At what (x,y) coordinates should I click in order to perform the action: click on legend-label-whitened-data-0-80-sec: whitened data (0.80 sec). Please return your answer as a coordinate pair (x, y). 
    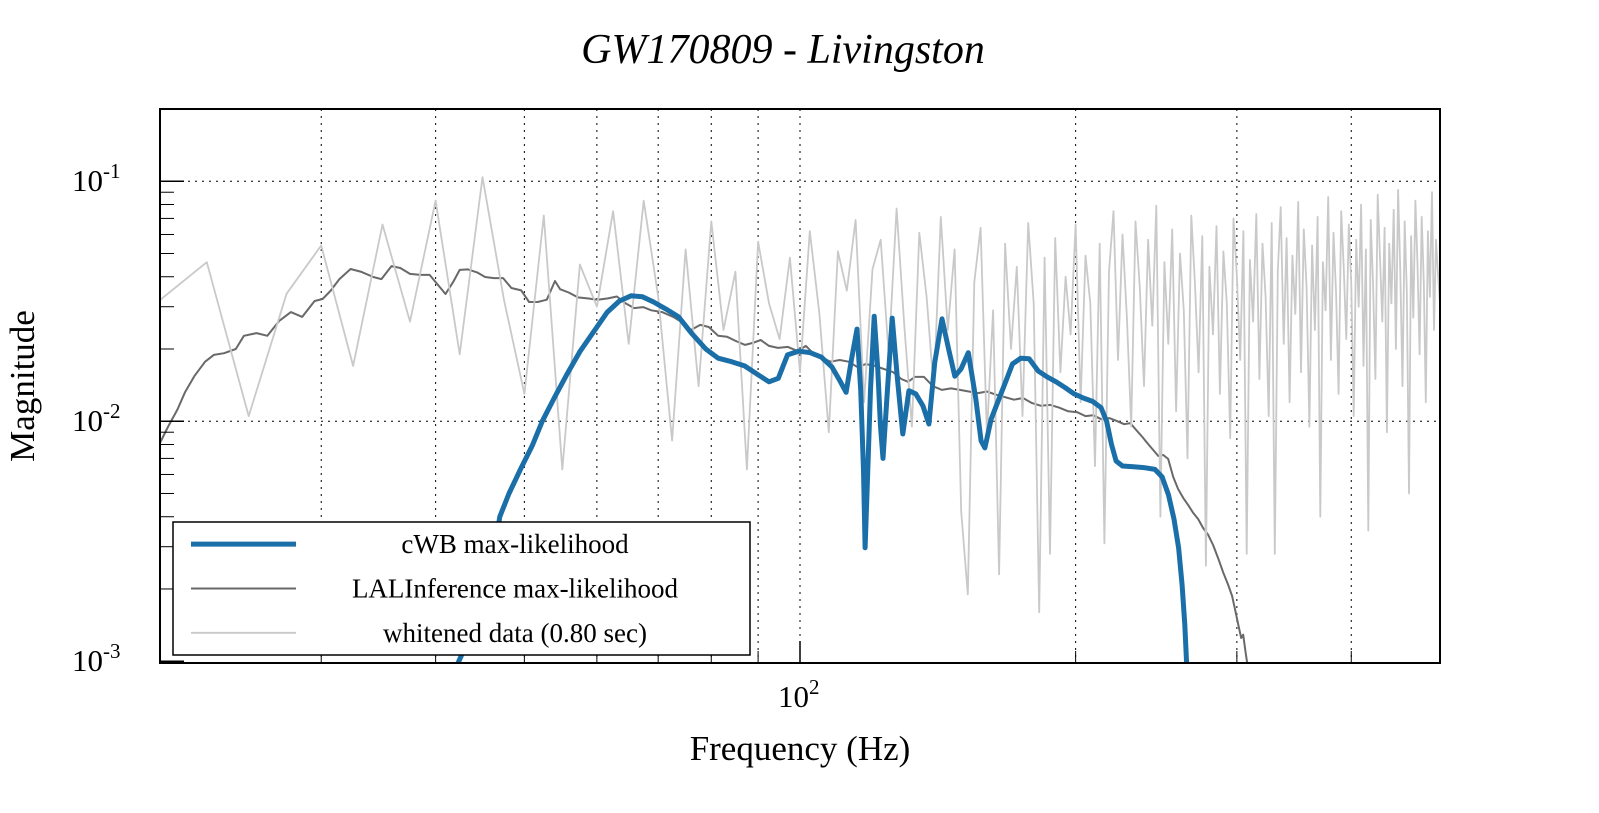
    Looking at the image, I should click on (515, 633).